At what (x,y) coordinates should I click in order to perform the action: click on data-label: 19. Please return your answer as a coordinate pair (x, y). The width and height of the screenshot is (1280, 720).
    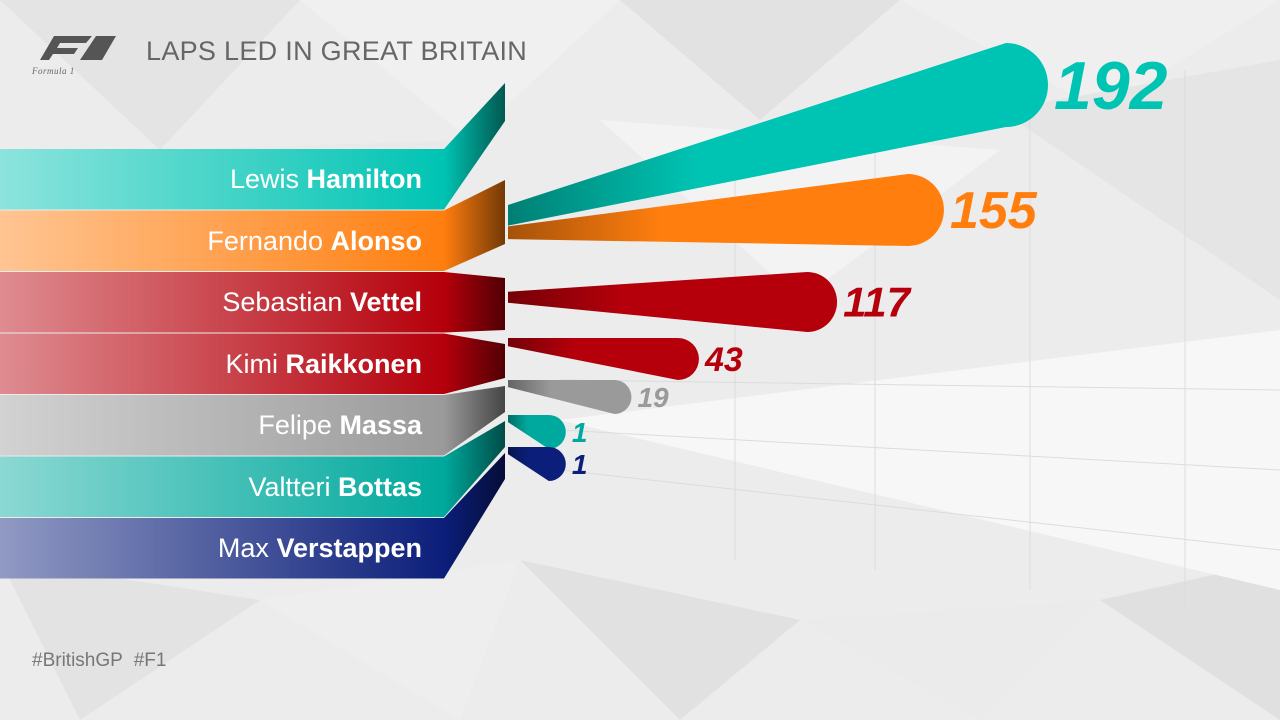
    Looking at the image, I should click on (653, 397).